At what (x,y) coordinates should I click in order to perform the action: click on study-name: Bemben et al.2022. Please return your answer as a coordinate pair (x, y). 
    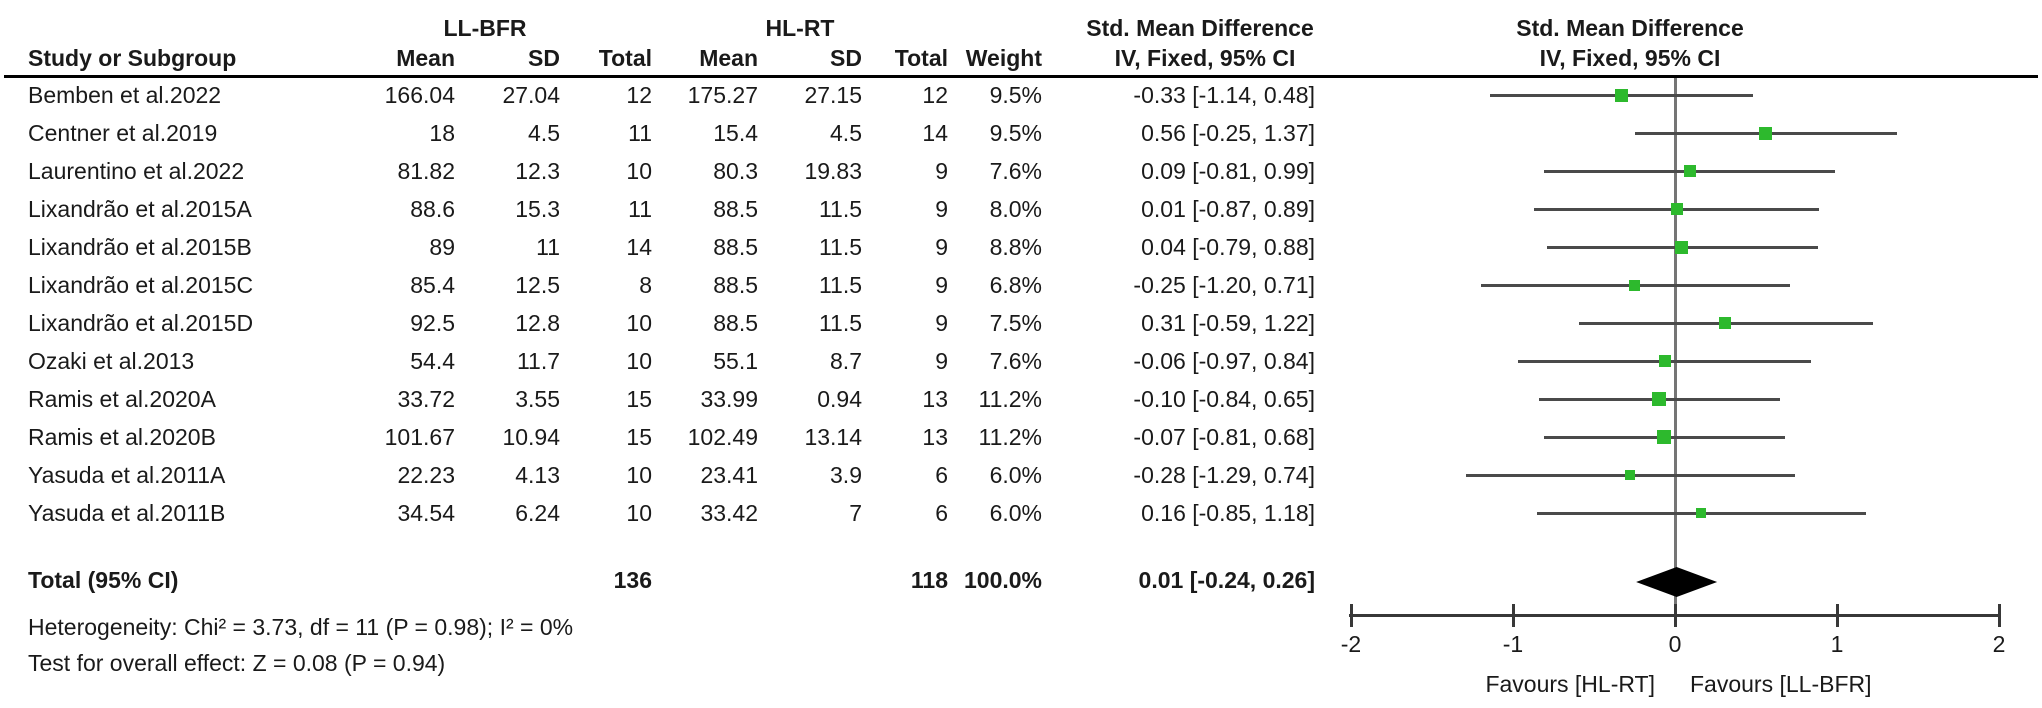
    Looking at the image, I should click on (125, 95).